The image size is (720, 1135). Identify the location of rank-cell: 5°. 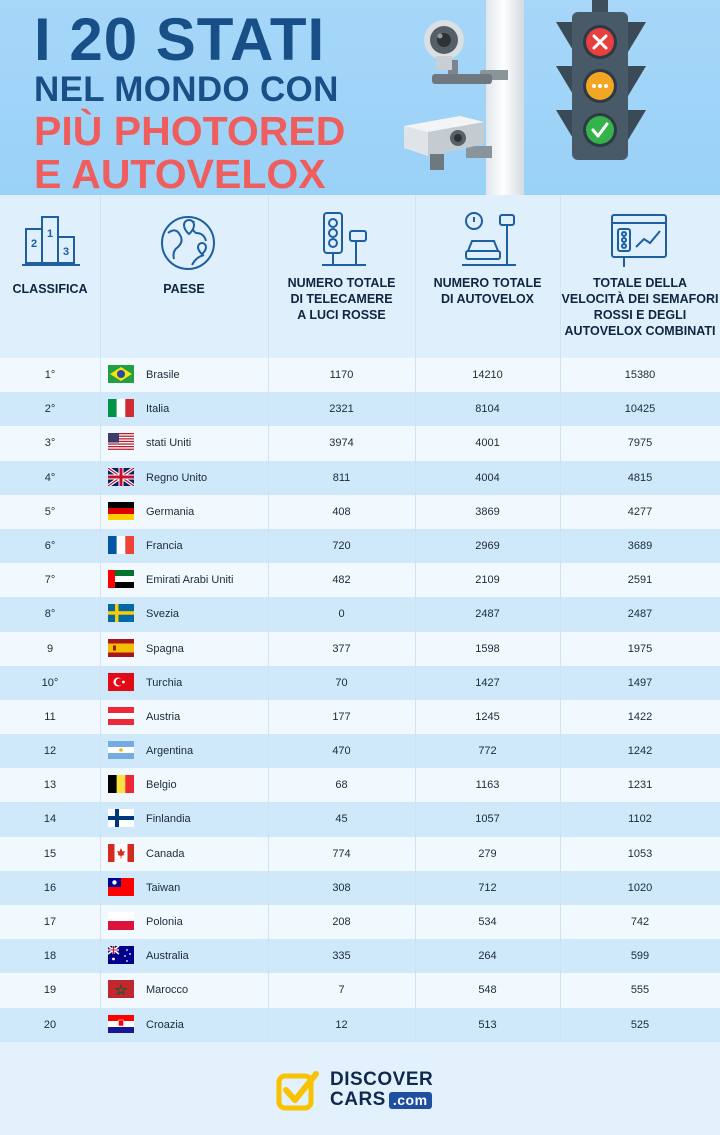
(50, 511).